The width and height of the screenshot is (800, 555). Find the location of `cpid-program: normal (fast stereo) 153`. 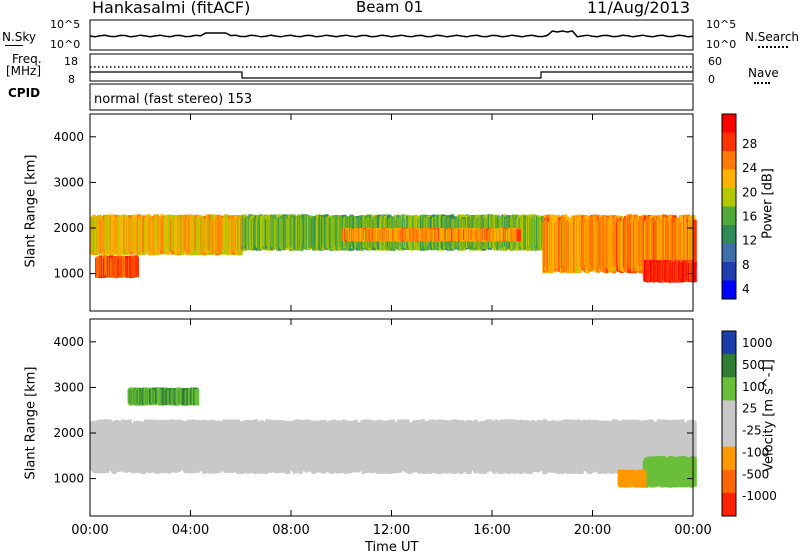

cpid-program: normal (fast stereo) 153 is located at coordinates (173, 99).